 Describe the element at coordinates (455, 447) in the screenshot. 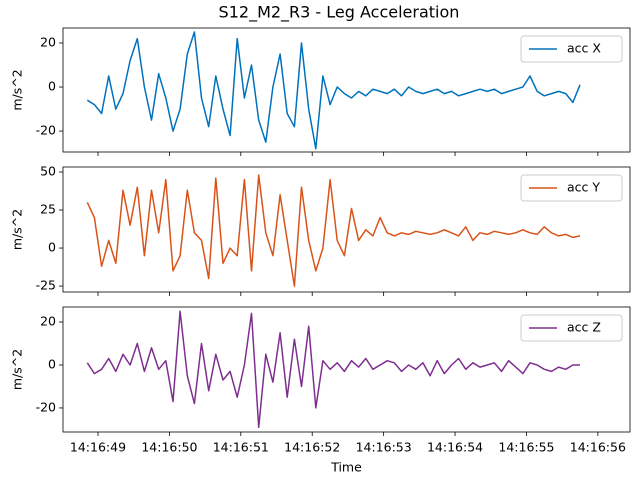

I see `x-tick-label: 14:16:54` at that location.